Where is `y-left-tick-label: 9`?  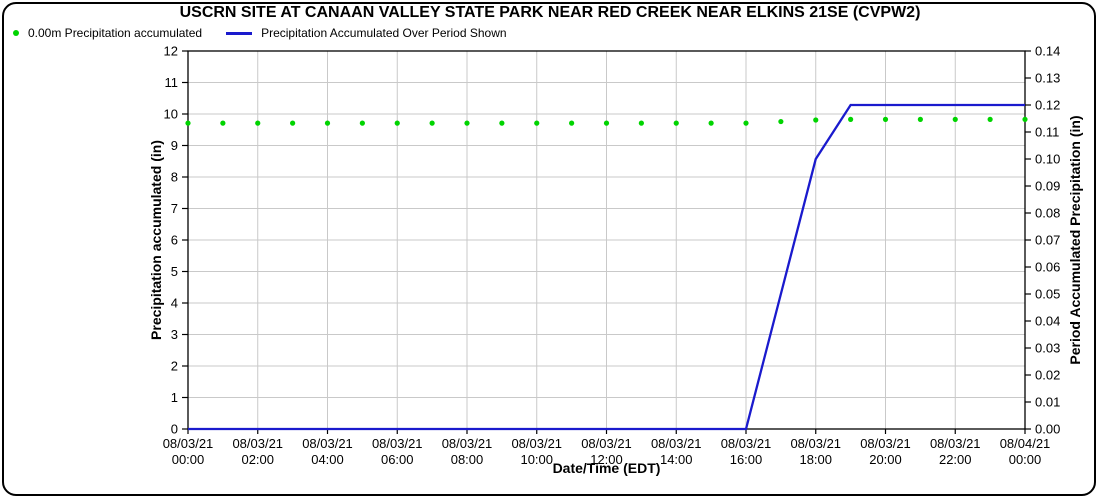
y-left-tick-label: 9 is located at coordinates (174, 145).